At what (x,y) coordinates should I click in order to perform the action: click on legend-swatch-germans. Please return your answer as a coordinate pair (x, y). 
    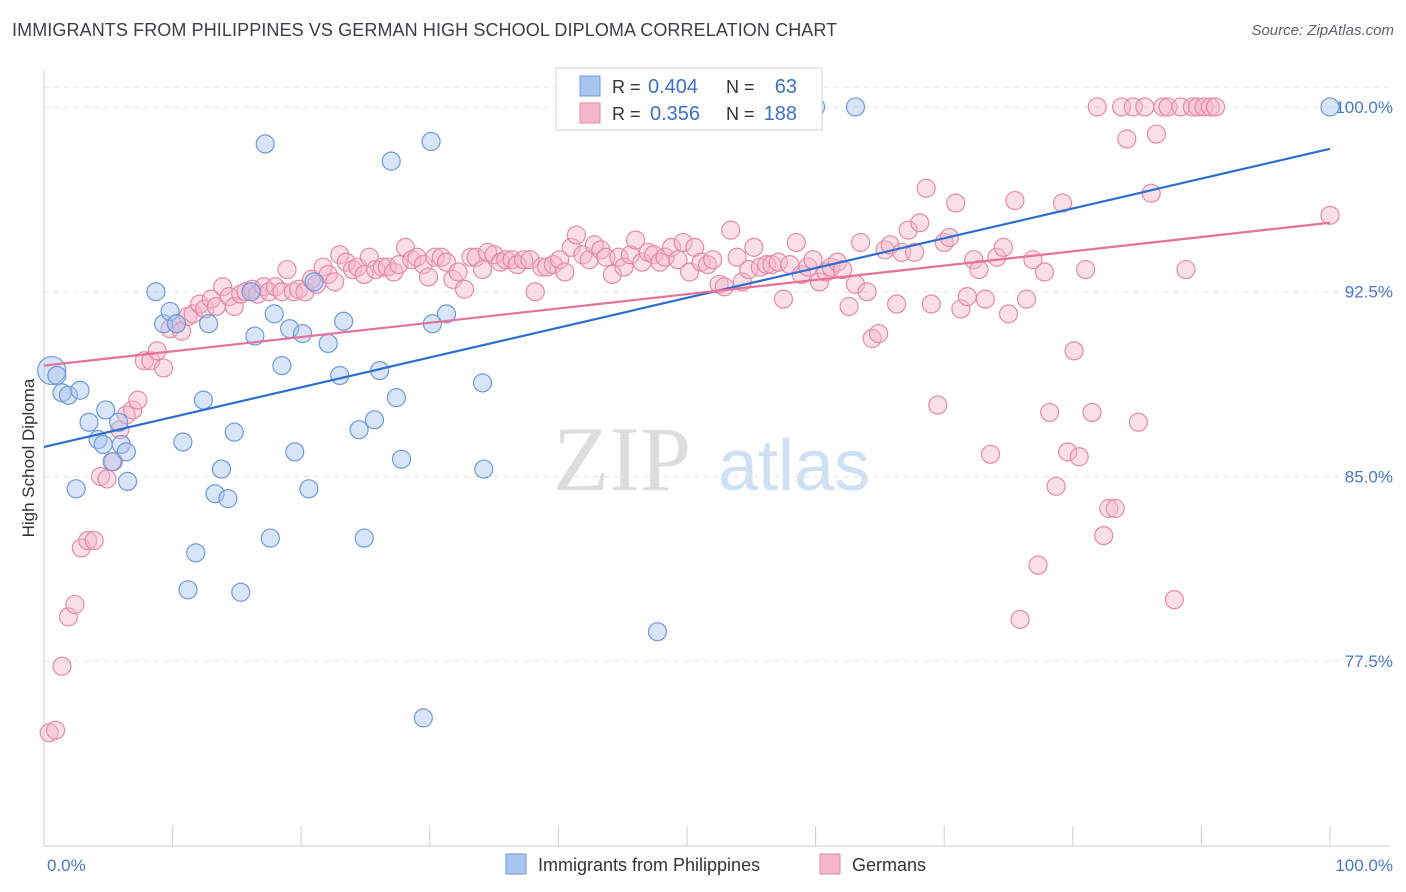
    Looking at the image, I should click on (830, 864).